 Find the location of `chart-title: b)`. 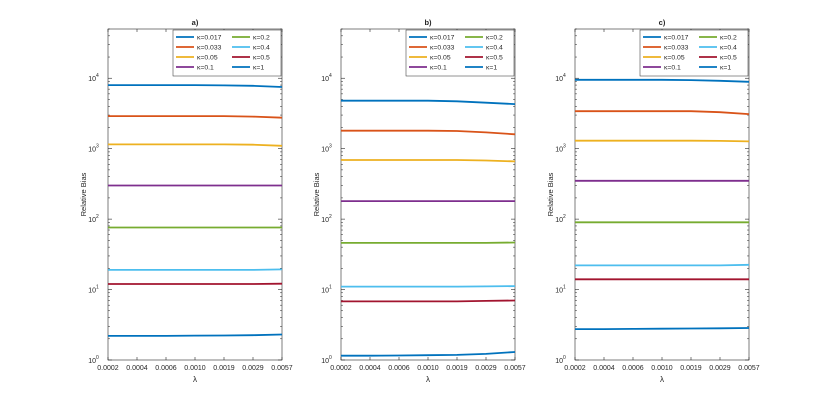

chart-title: b) is located at coordinates (428, 22).